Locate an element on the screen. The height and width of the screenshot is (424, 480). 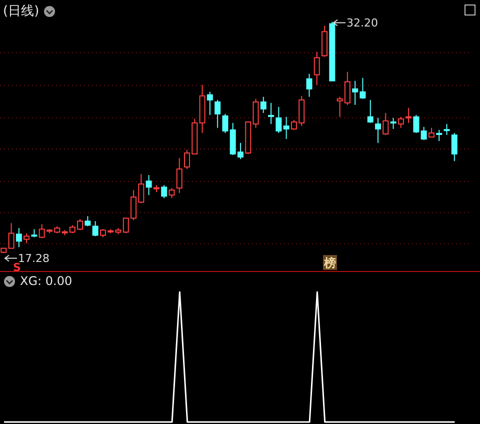
annotation: 32.20 is located at coordinates (362, 23).